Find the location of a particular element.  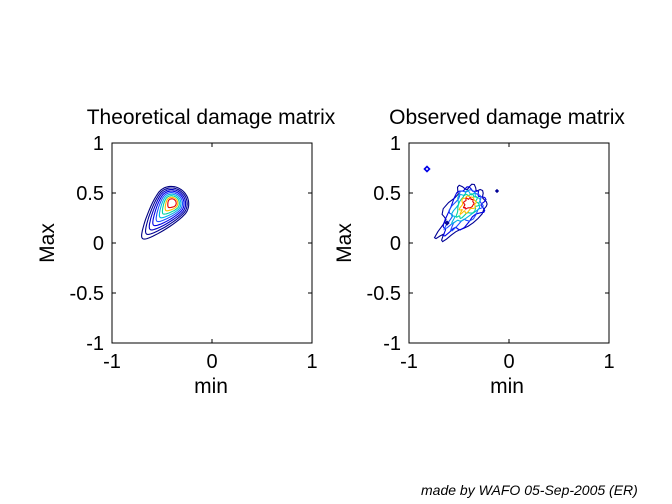

theoretical-xtick-neg1: -1 is located at coordinates (112, 362).